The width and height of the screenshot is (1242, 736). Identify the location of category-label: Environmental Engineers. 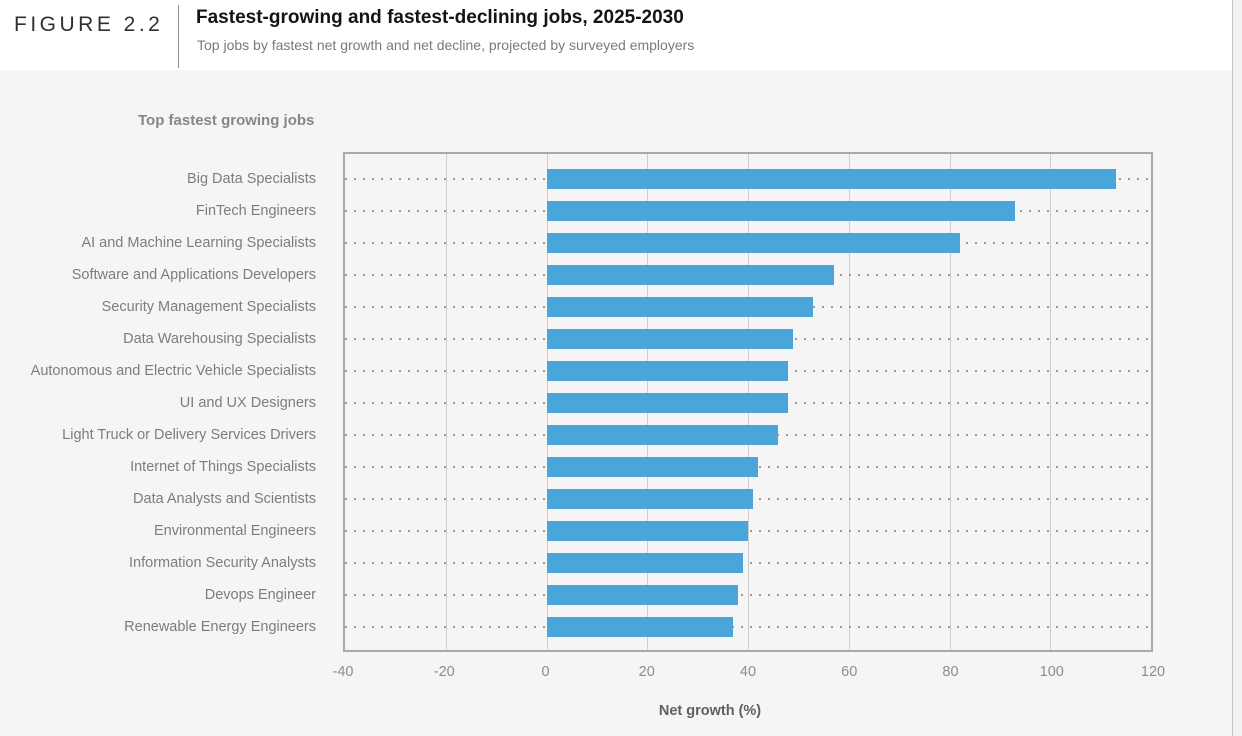
(234, 531).